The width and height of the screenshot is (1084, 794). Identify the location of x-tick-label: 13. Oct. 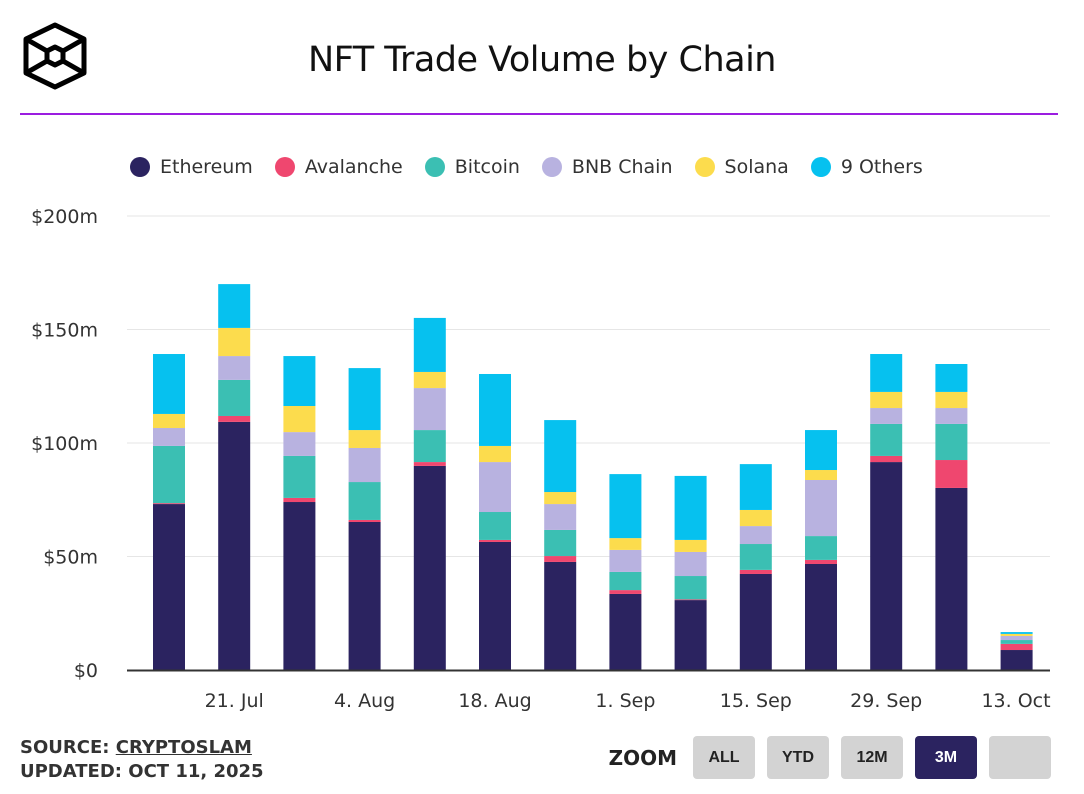
(1015, 701).